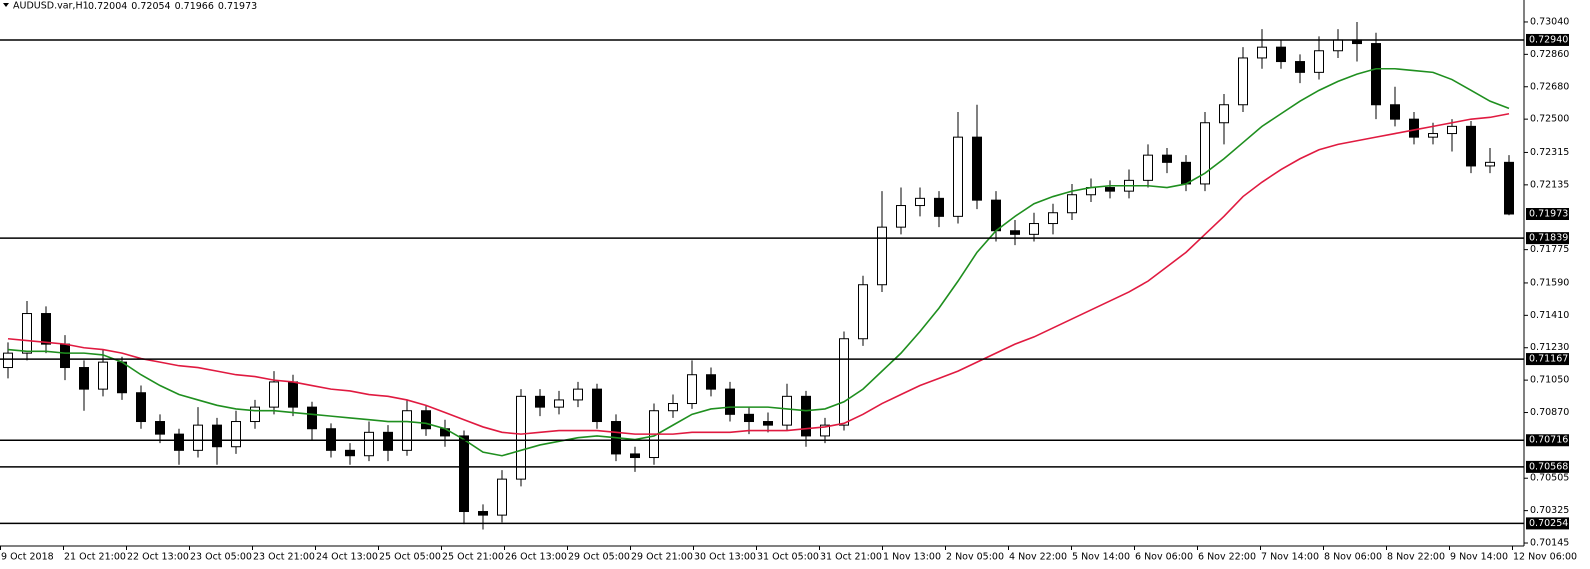  What do you see at coordinates (788, 557) in the screenshot?
I see `x-tick-label: 31 Oct 05:00` at bounding box center [788, 557].